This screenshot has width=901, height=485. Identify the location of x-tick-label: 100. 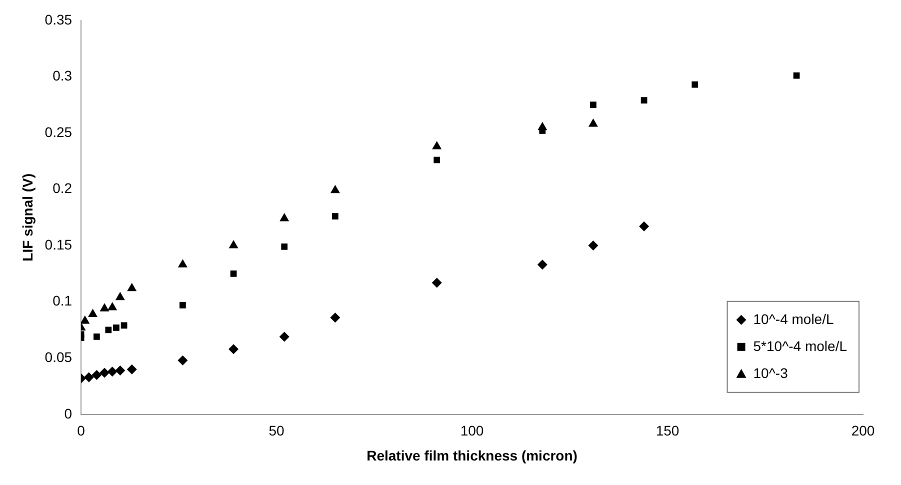
(472, 430).